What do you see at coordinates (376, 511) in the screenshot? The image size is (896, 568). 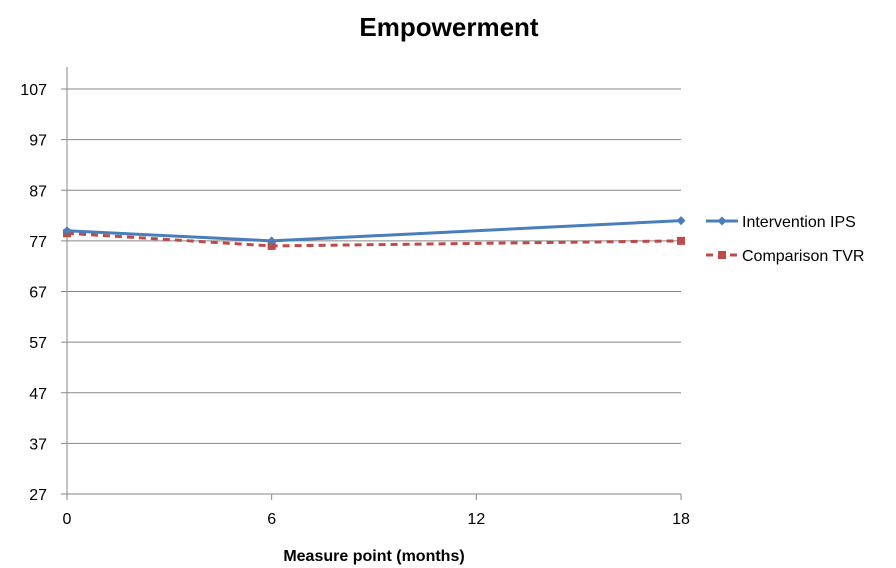 I see `x-axis-ticks: 0 6 12 18` at bounding box center [376, 511].